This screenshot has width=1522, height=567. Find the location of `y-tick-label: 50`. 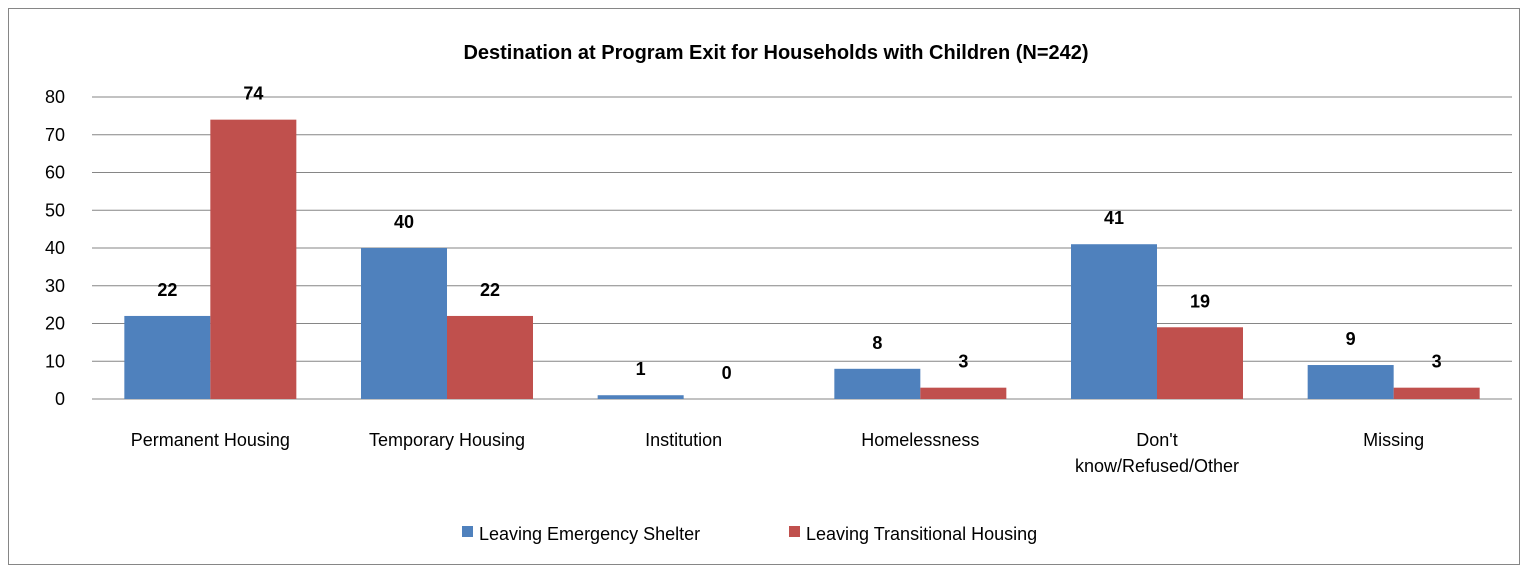

y-tick-label: 50 is located at coordinates (55, 210).